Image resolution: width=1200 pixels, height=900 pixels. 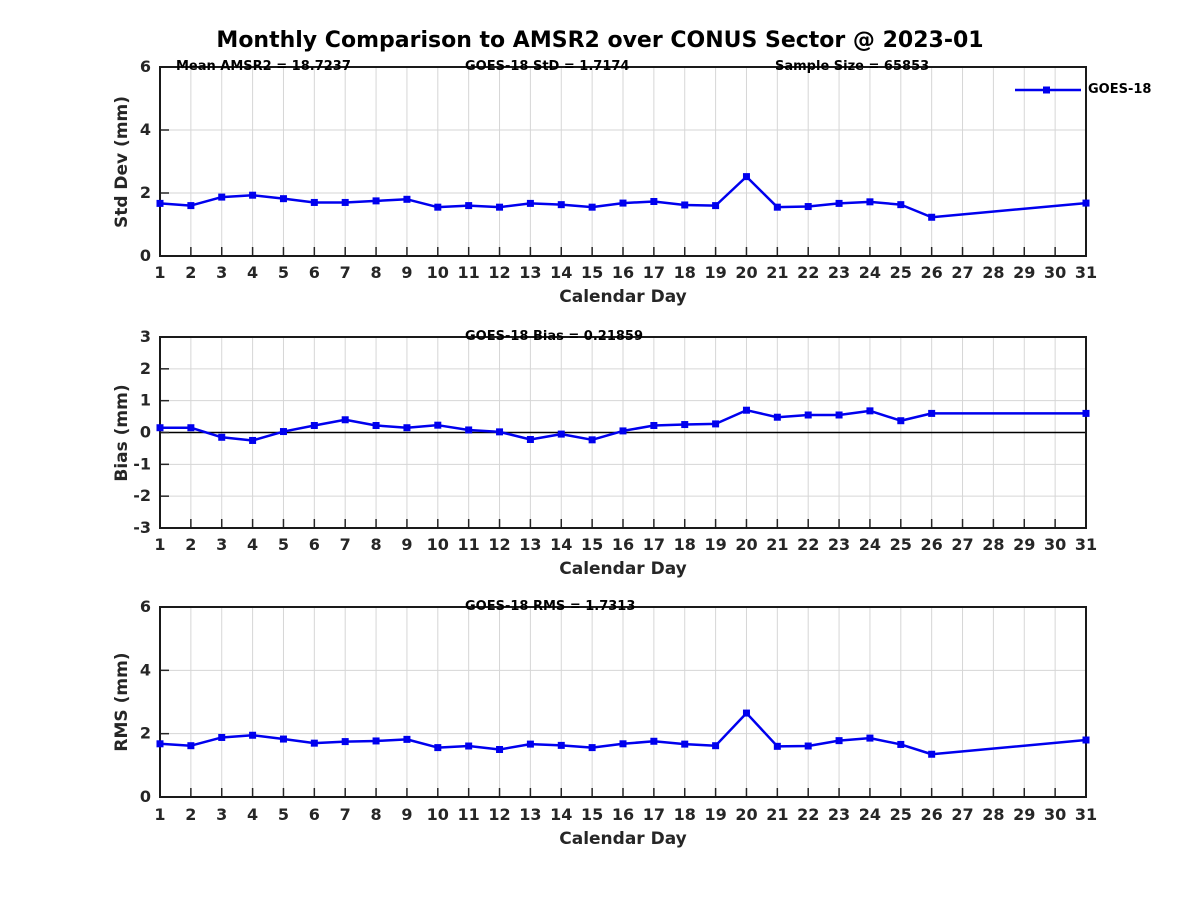 I want to click on legend: GOES-18, so click(x=1083, y=89).